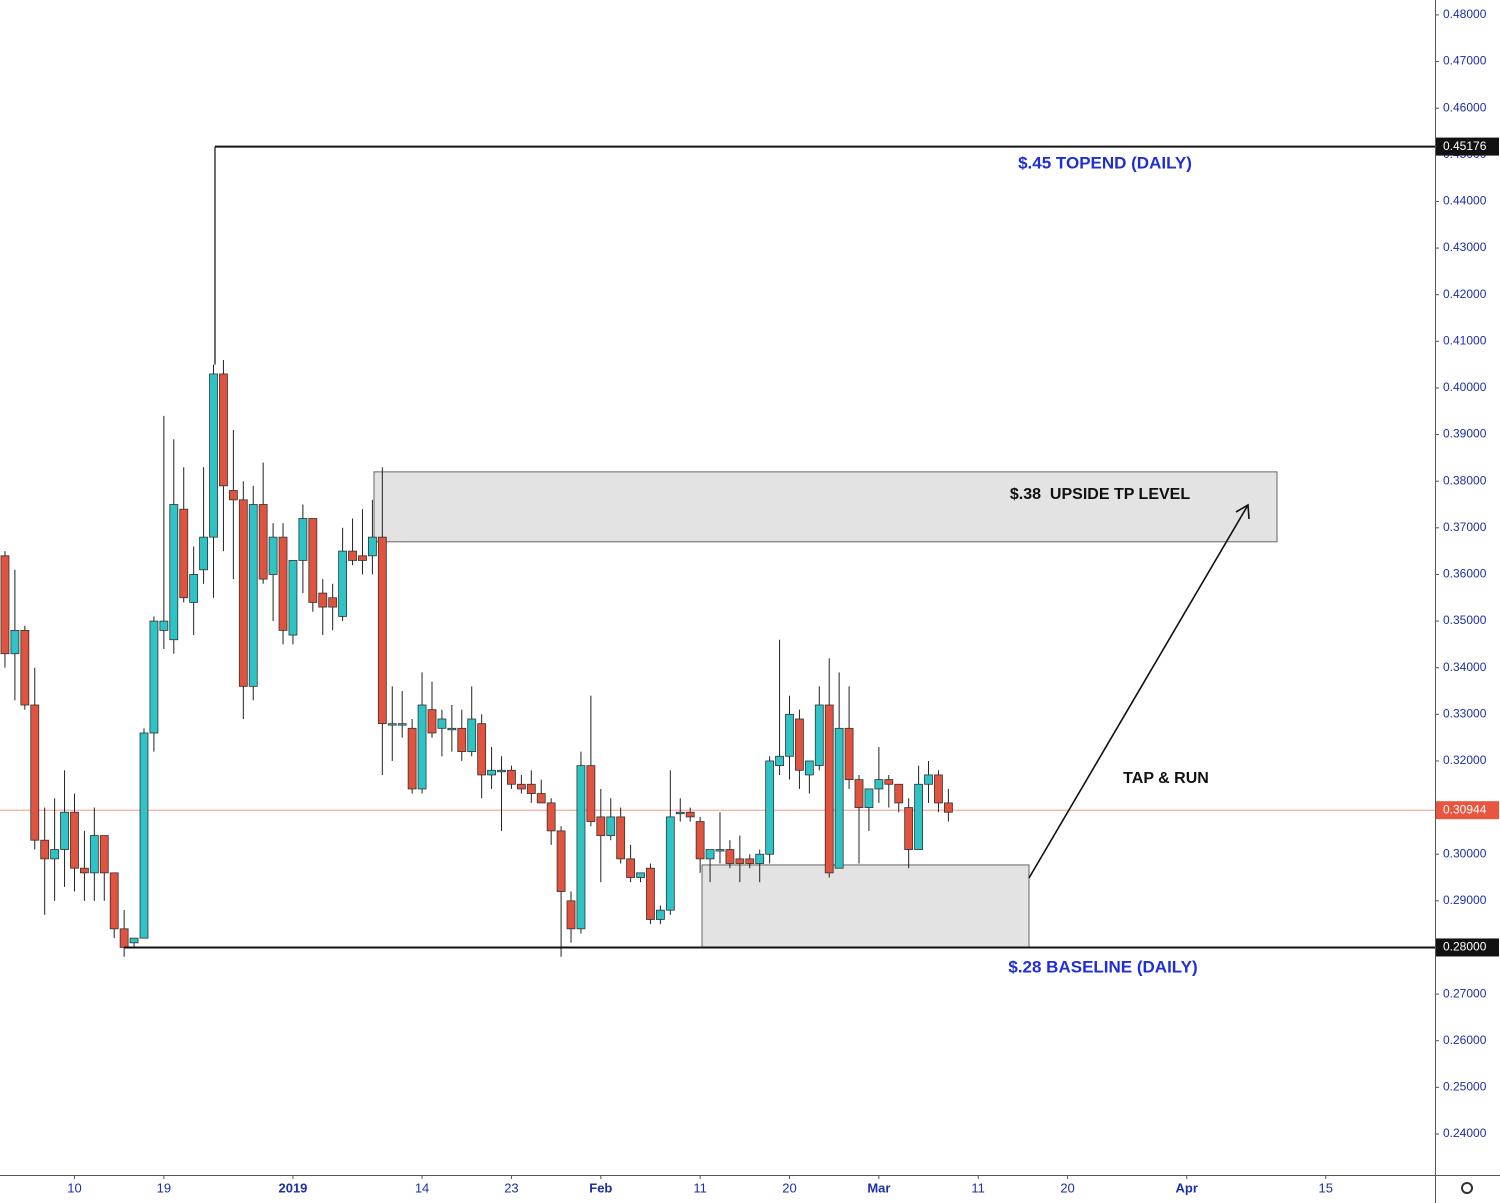 This screenshot has height=1203, width=1500. I want to click on y-tick-label: 0.47000, so click(1465, 61).